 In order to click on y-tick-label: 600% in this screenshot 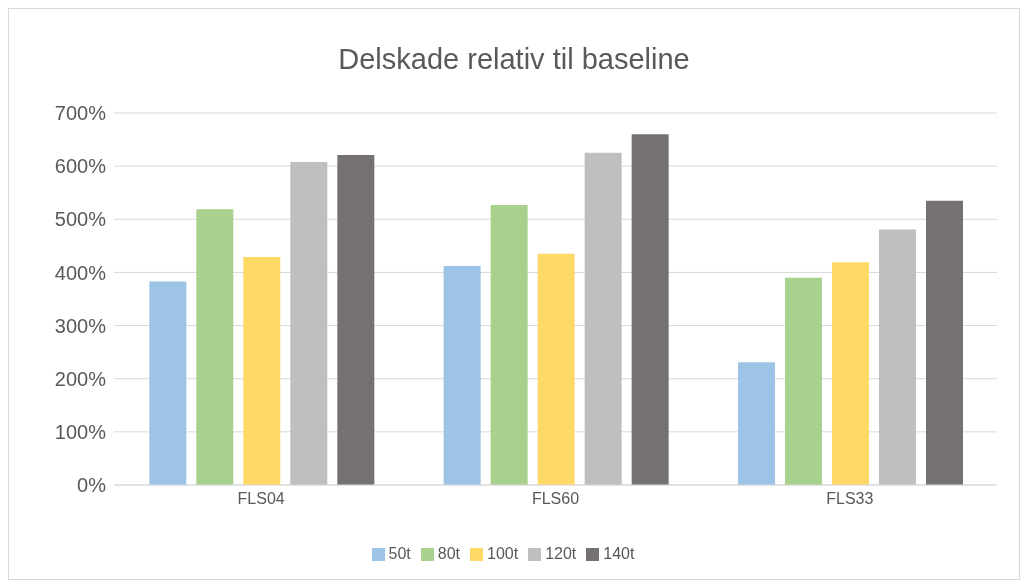, I will do `click(80, 166)`.